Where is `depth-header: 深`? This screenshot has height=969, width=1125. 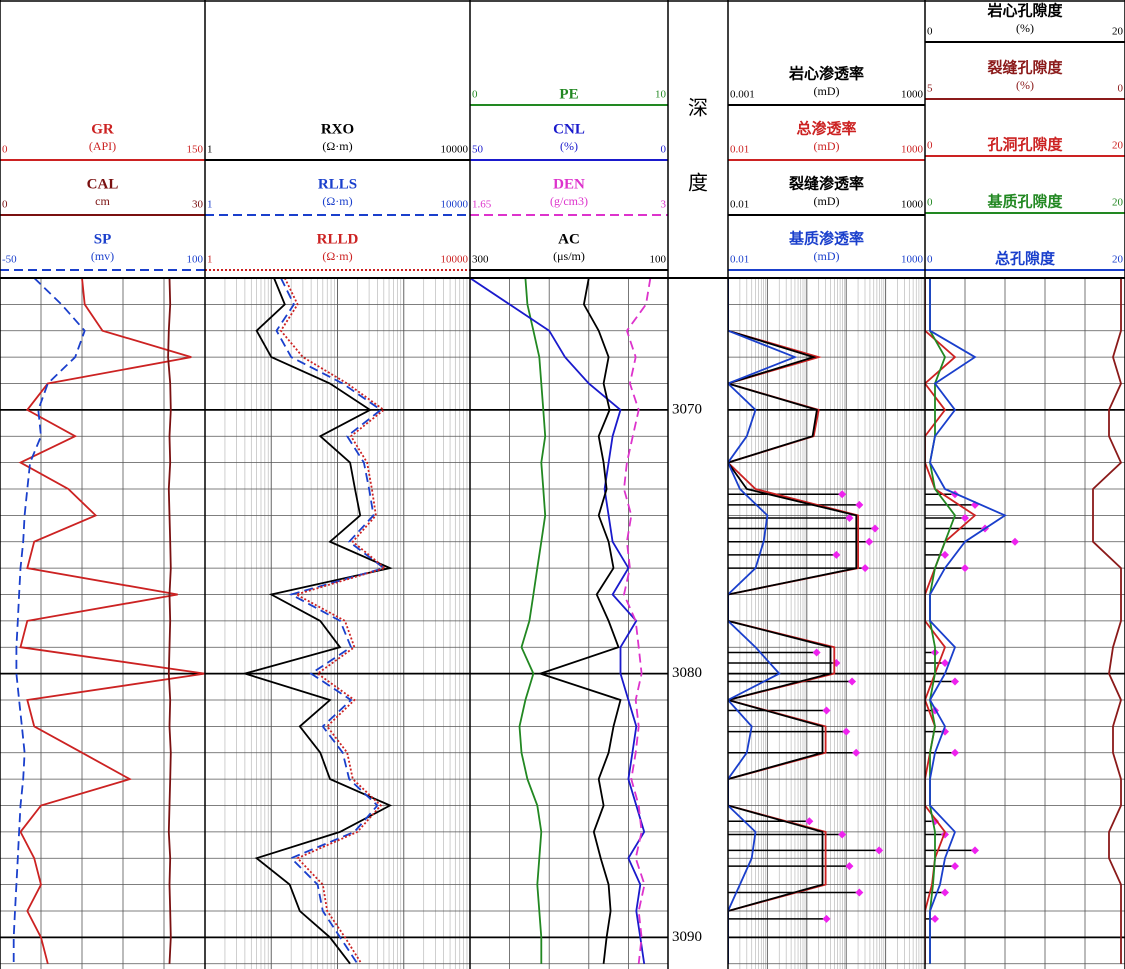
depth-header: 深 is located at coordinates (698, 108).